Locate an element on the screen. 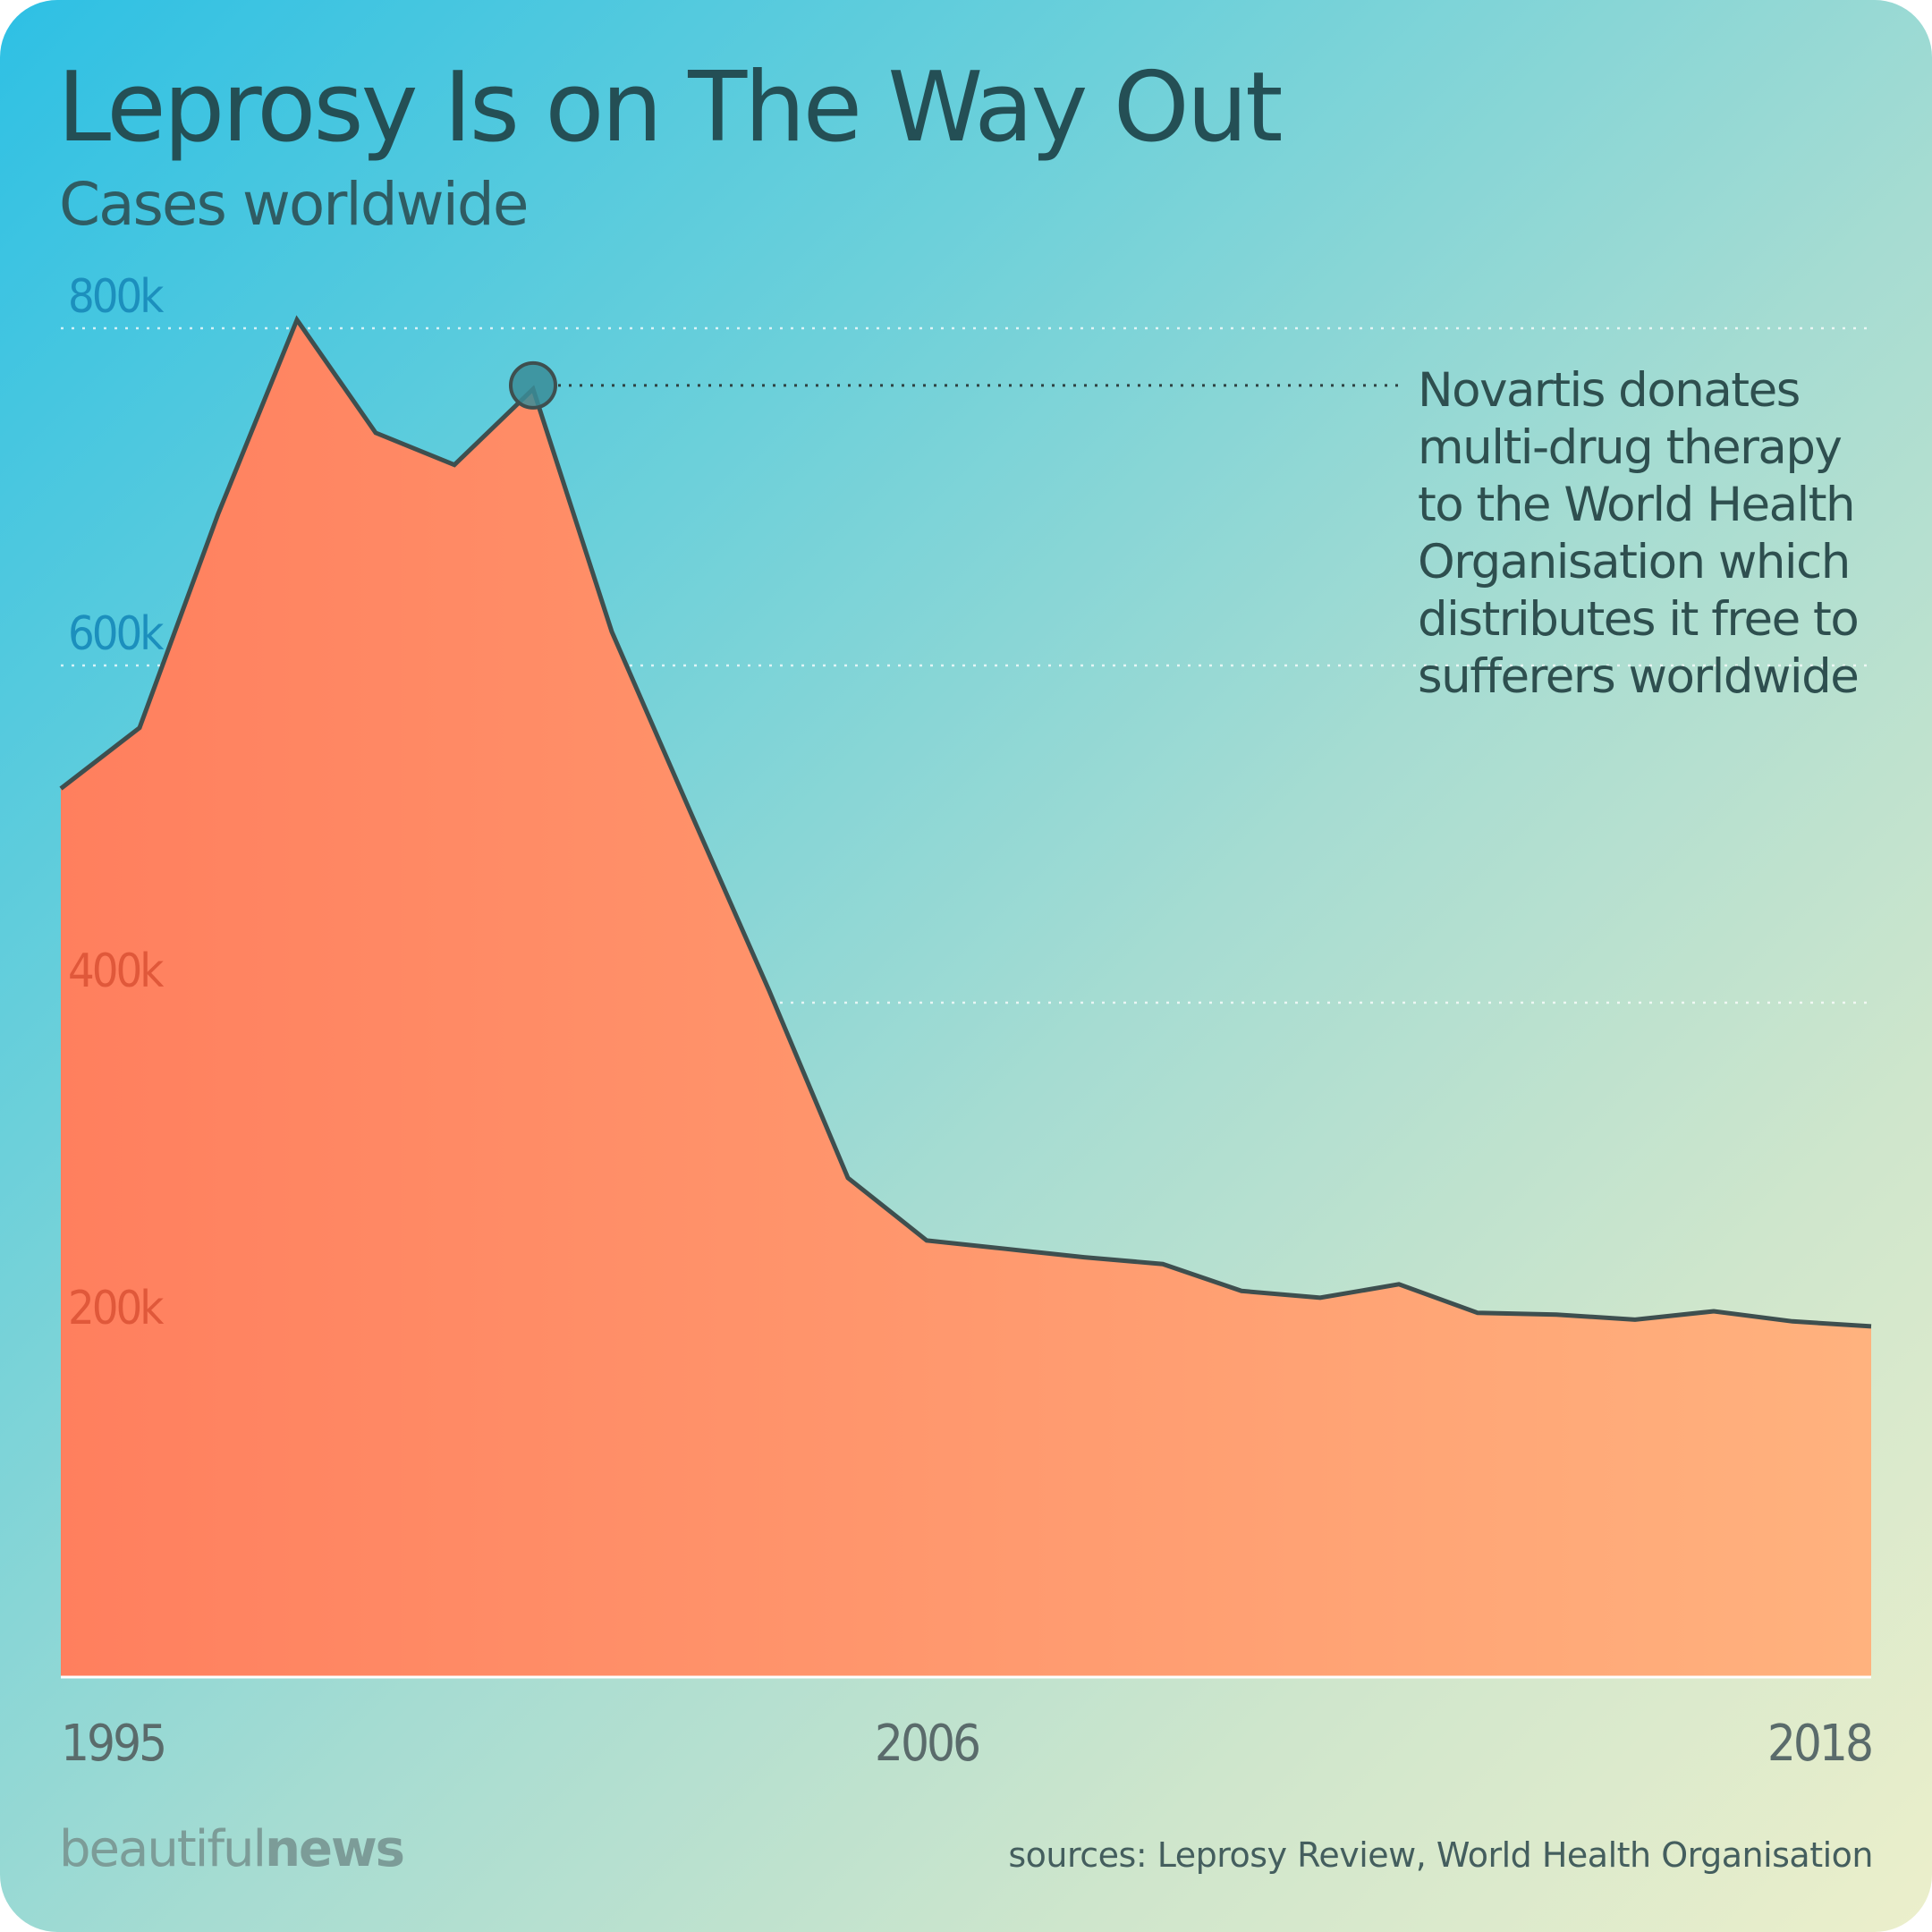  x-tick-label: 1995 is located at coordinates (113, 1744).